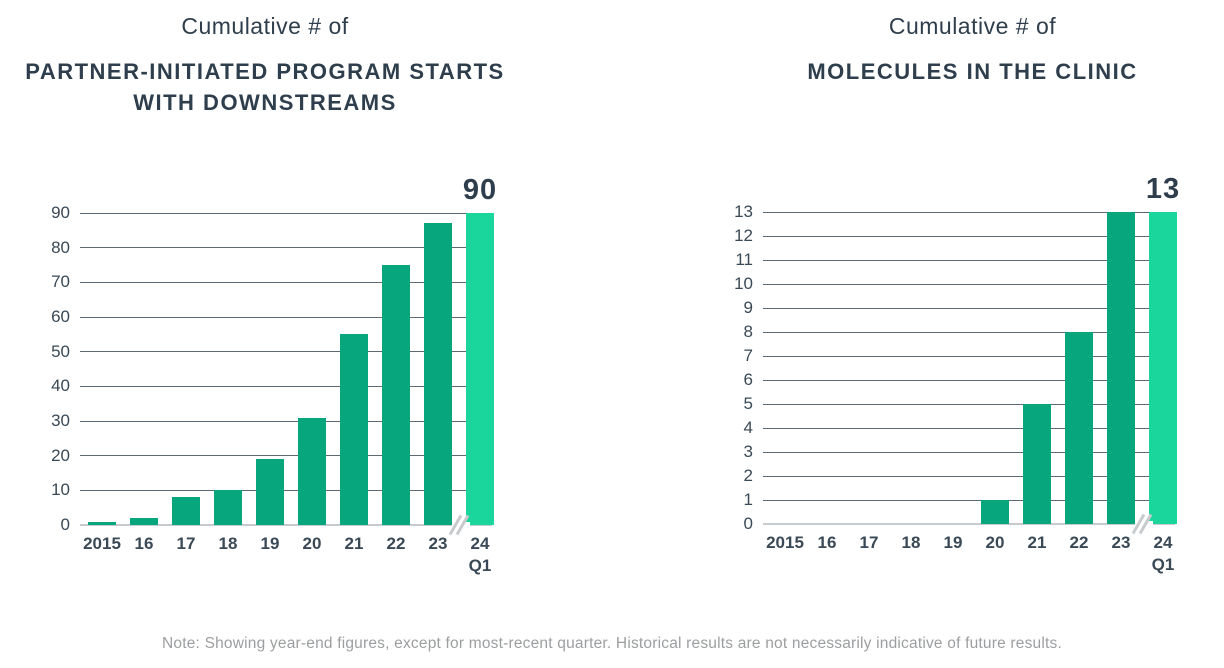 The image size is (1224, 668). I want to click on y-axis-tick-label: 2, so click(748, 475).